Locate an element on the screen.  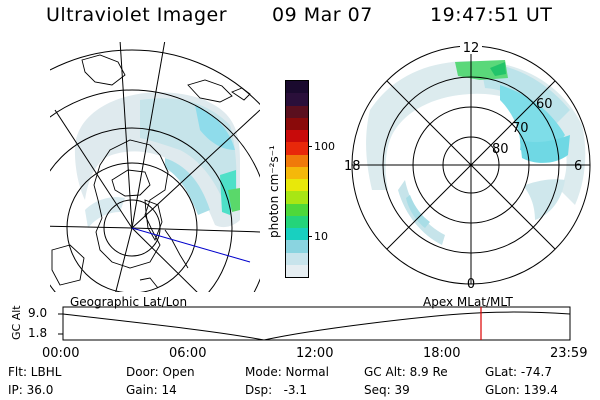
time-tick: 12:00 is located at coordinates (315, 353).